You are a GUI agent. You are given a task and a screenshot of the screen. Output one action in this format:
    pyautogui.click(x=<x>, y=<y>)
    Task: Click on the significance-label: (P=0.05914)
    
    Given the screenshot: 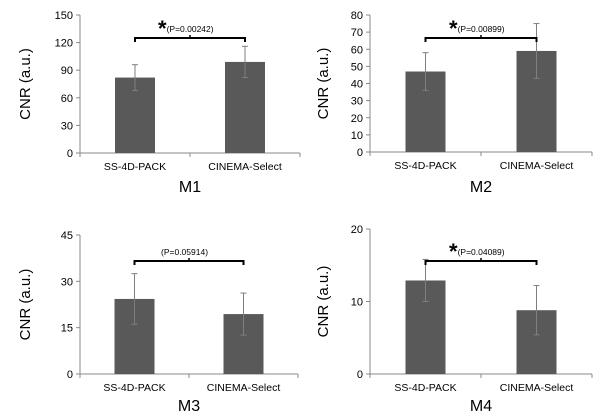 What is the action you would take?
    pyautogui.click(x=184, y=252)
    